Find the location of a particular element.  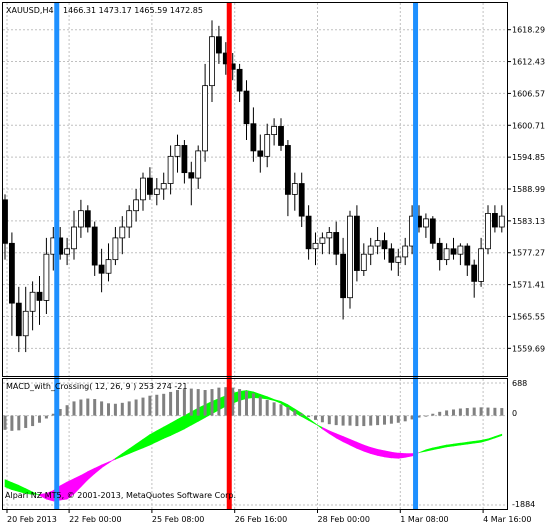

ohlc-readout: 1466.31 1473.17 1465.59 1472.85 is located at coordinates (133, 10).